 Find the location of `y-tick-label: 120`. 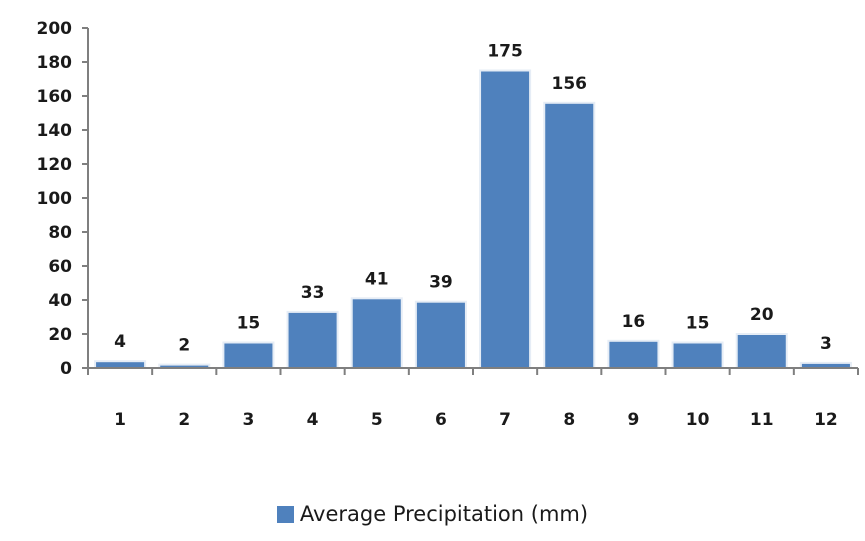

y-tick-label: 120 is located at coordinates (55, 165).